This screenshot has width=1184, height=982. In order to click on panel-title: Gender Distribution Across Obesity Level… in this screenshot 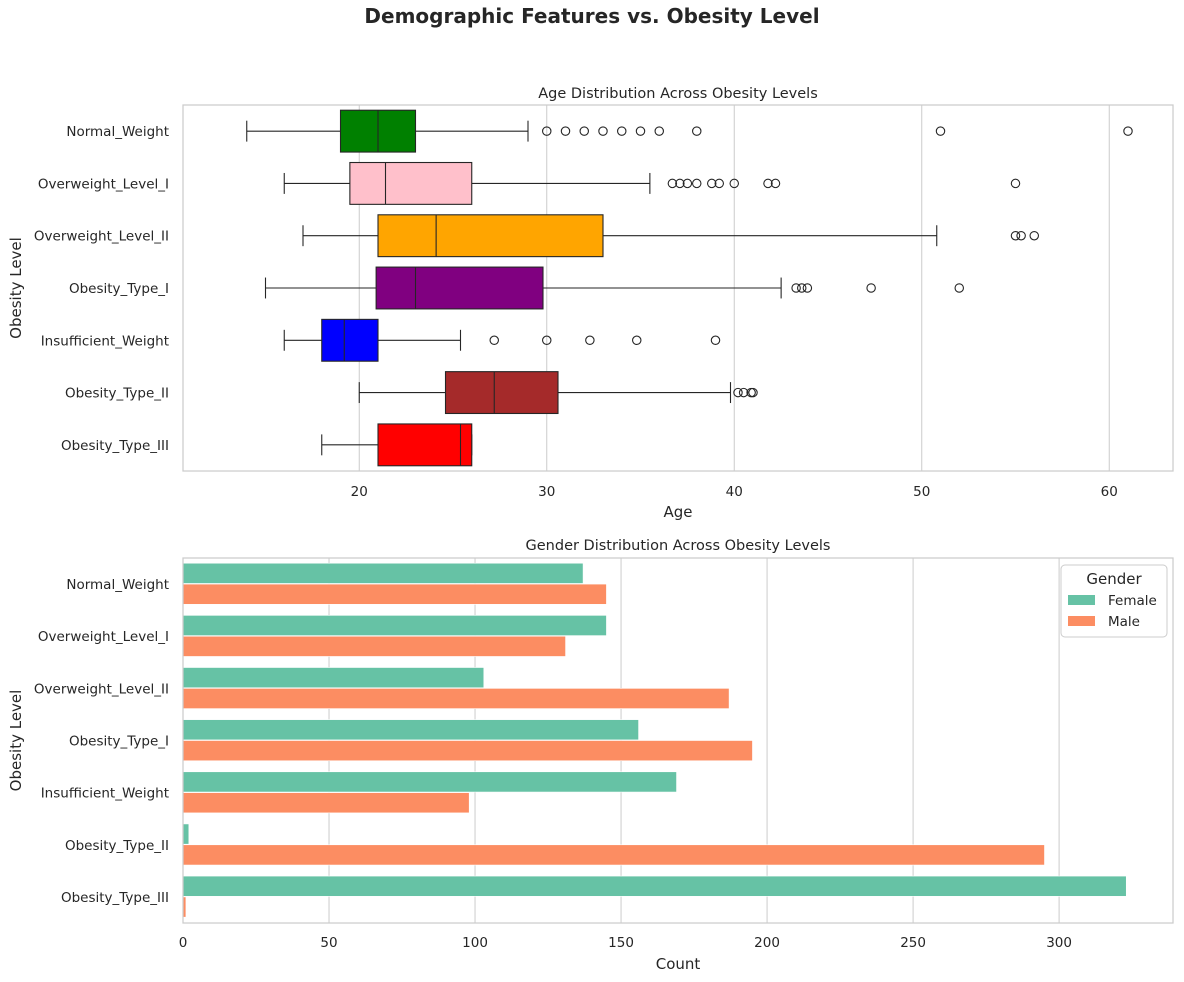, I will do `click(678, 546)`.